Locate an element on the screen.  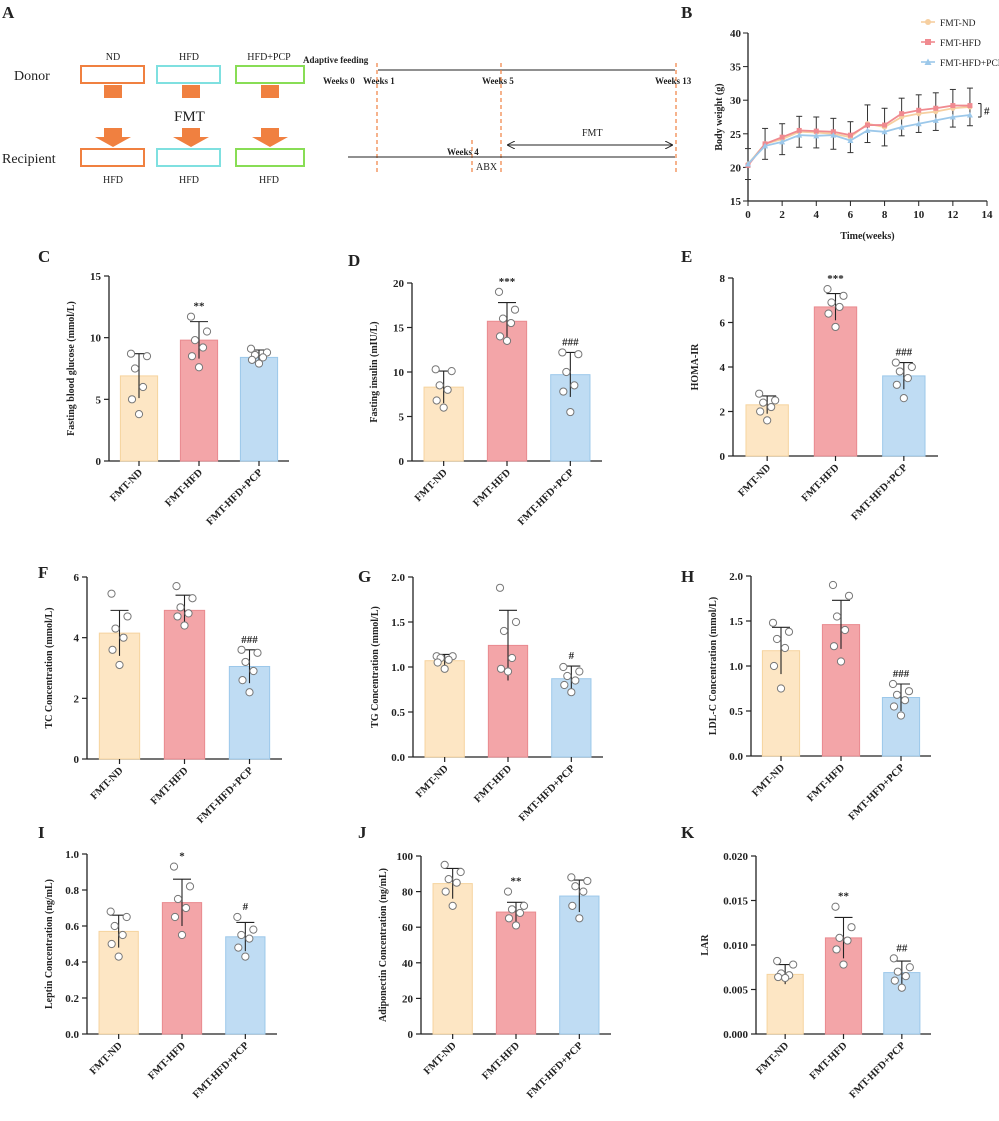
significance-marker: * is located at coordinates (182, 857).